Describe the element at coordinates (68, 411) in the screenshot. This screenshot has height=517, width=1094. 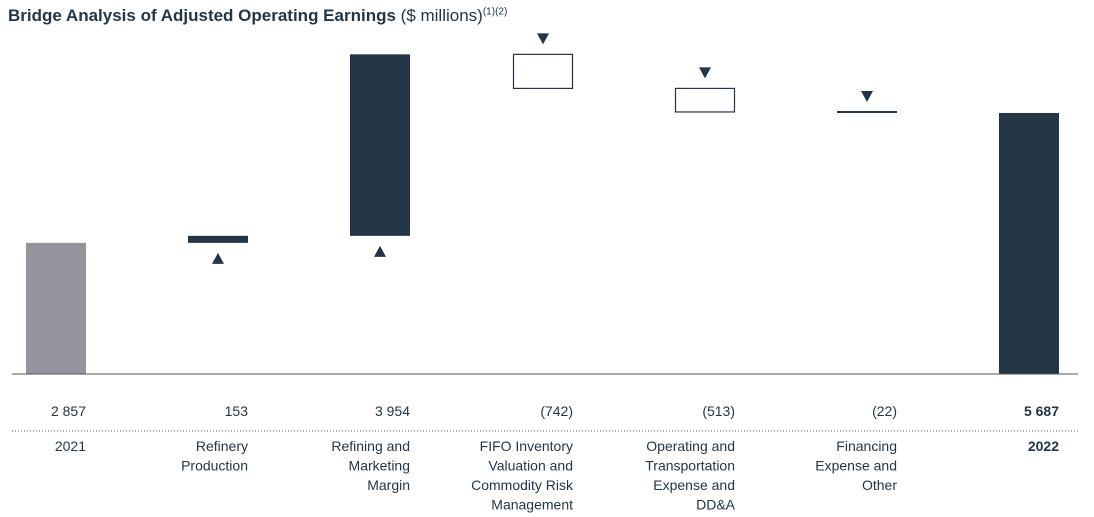
I see `value-label: 2 857` at that location.